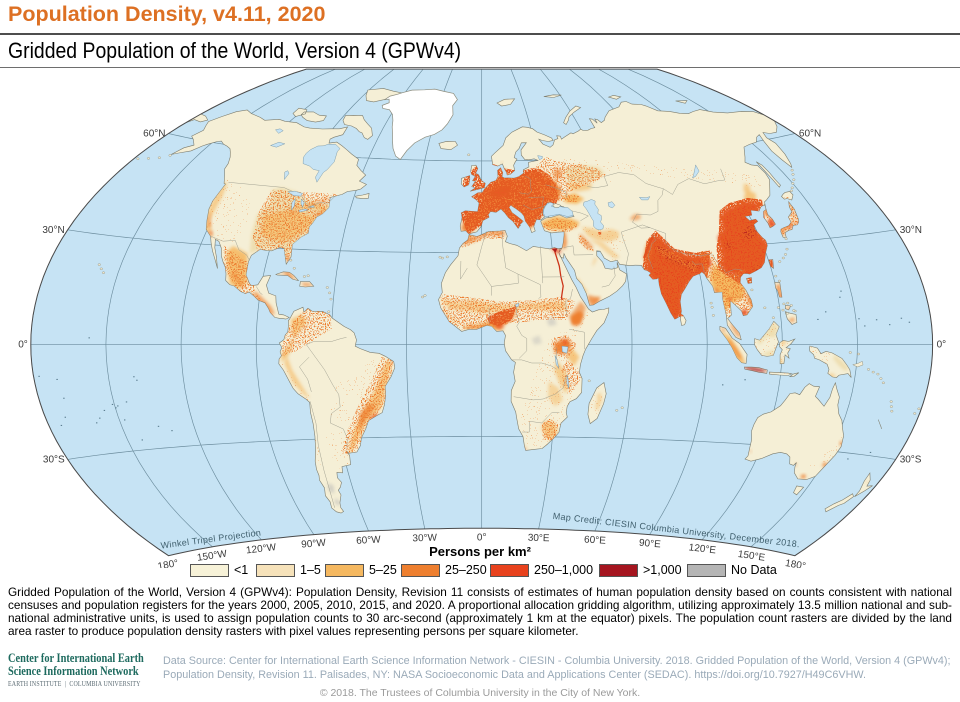 This screenshot has width=960, height=702. I want to click on svg-text: 60°E, so click(595, 540).